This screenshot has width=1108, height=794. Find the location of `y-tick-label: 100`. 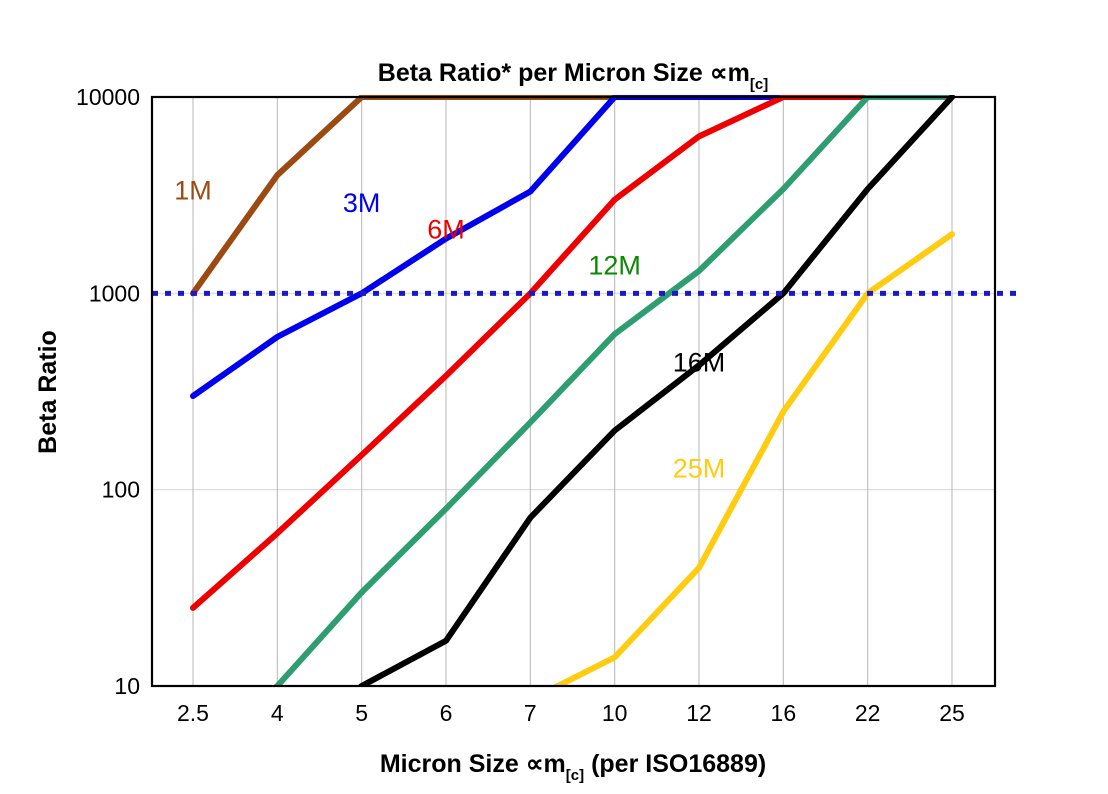

y-tick-label: 100 is located at coordinates (121, 490).